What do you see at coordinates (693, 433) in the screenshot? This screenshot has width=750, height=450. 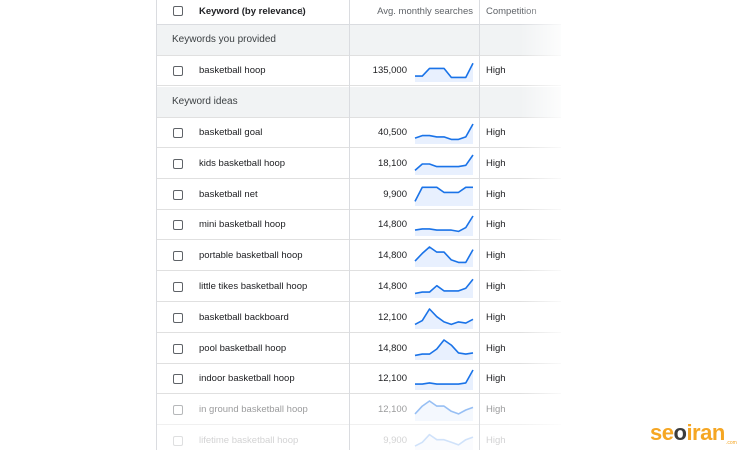 I see `seoiran-logo: seoiran .com` at bounding box center [693, 433].